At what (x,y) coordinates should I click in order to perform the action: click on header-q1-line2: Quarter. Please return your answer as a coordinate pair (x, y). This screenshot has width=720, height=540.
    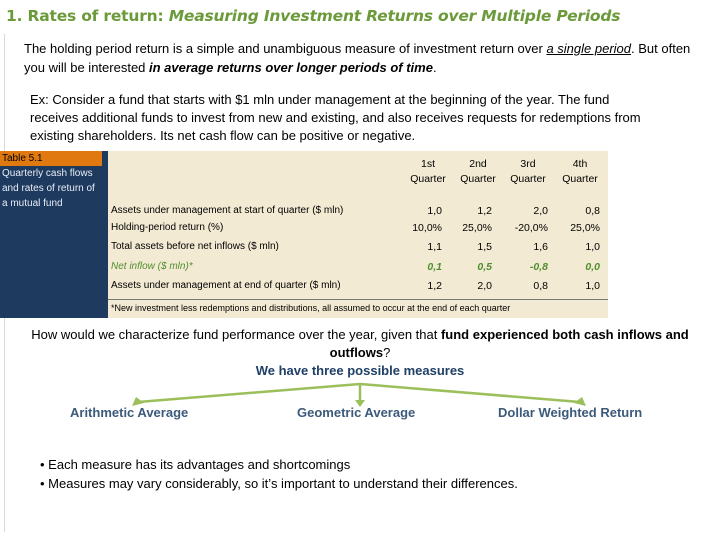
    Looking at the image, I should click on (428, 179).